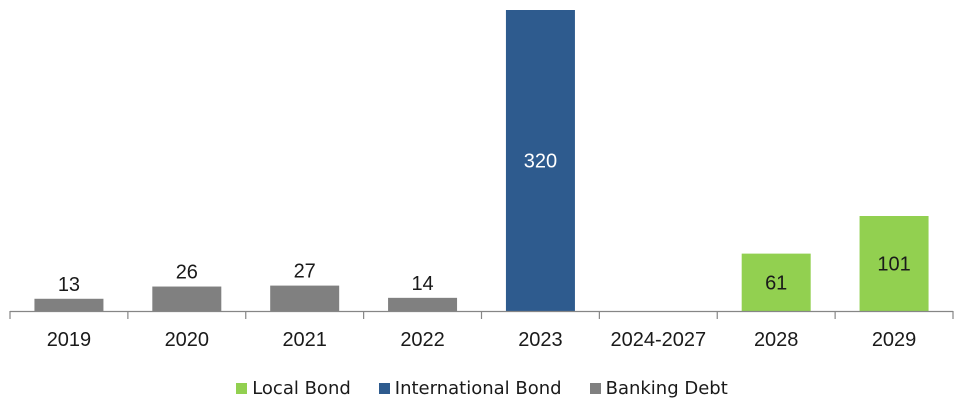 The image size is (964, 407). I want to click on data-label-2022: 14, so click(422, 284).